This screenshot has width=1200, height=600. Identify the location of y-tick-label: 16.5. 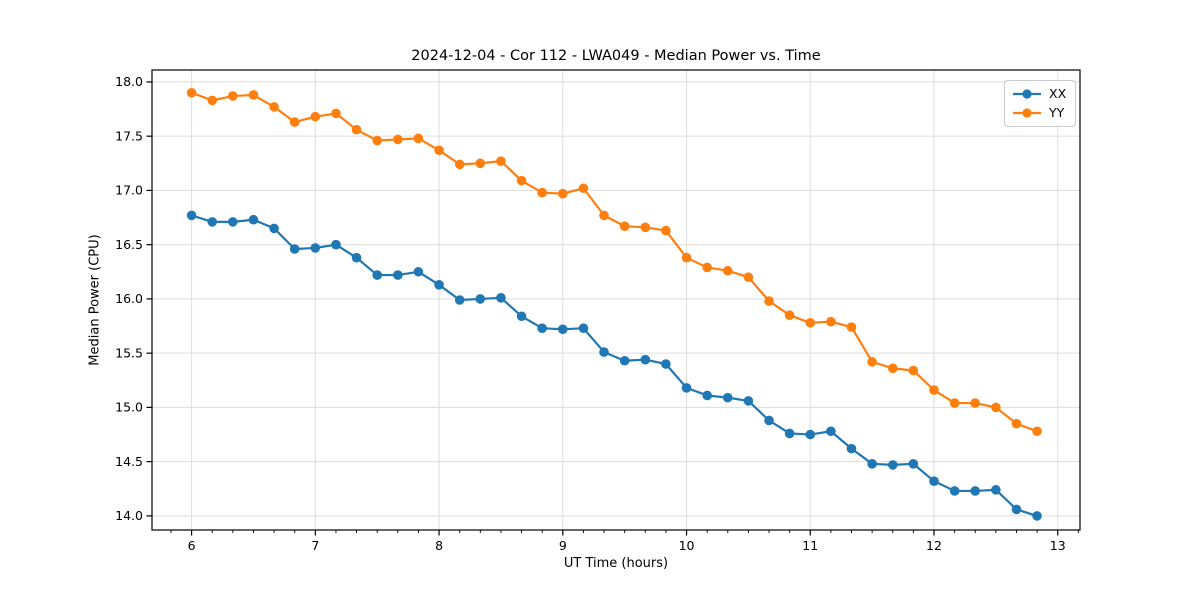
(129, 244).